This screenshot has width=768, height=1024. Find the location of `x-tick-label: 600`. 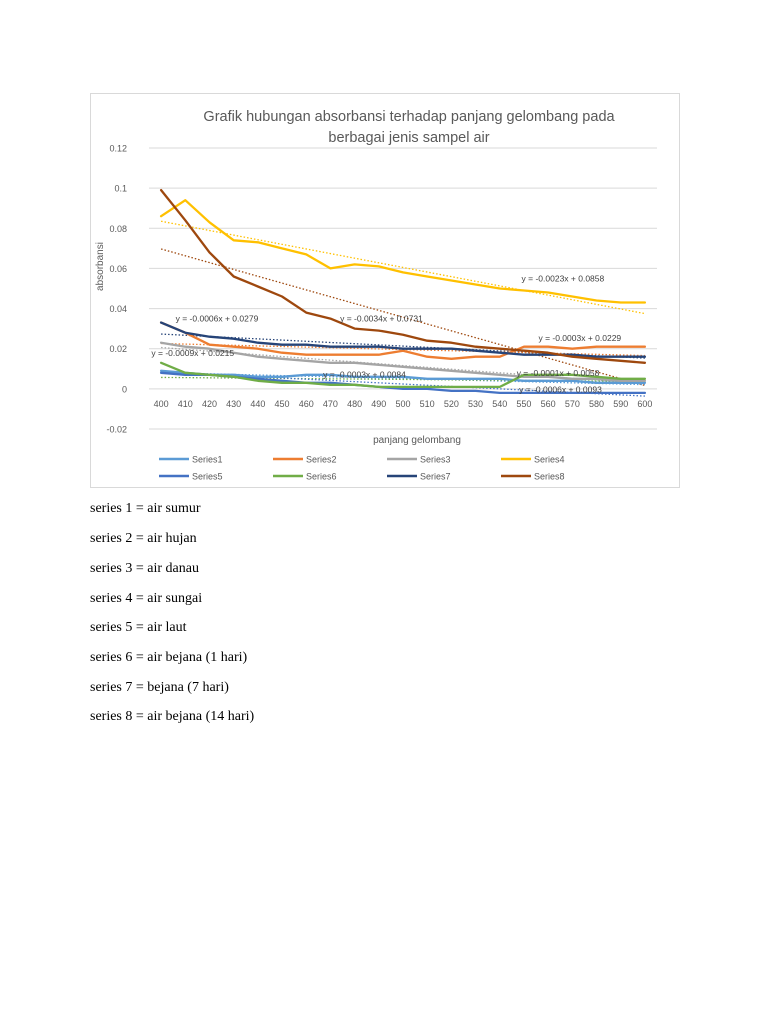

x-tick-label: 600 is located at coordinates (644, 404).